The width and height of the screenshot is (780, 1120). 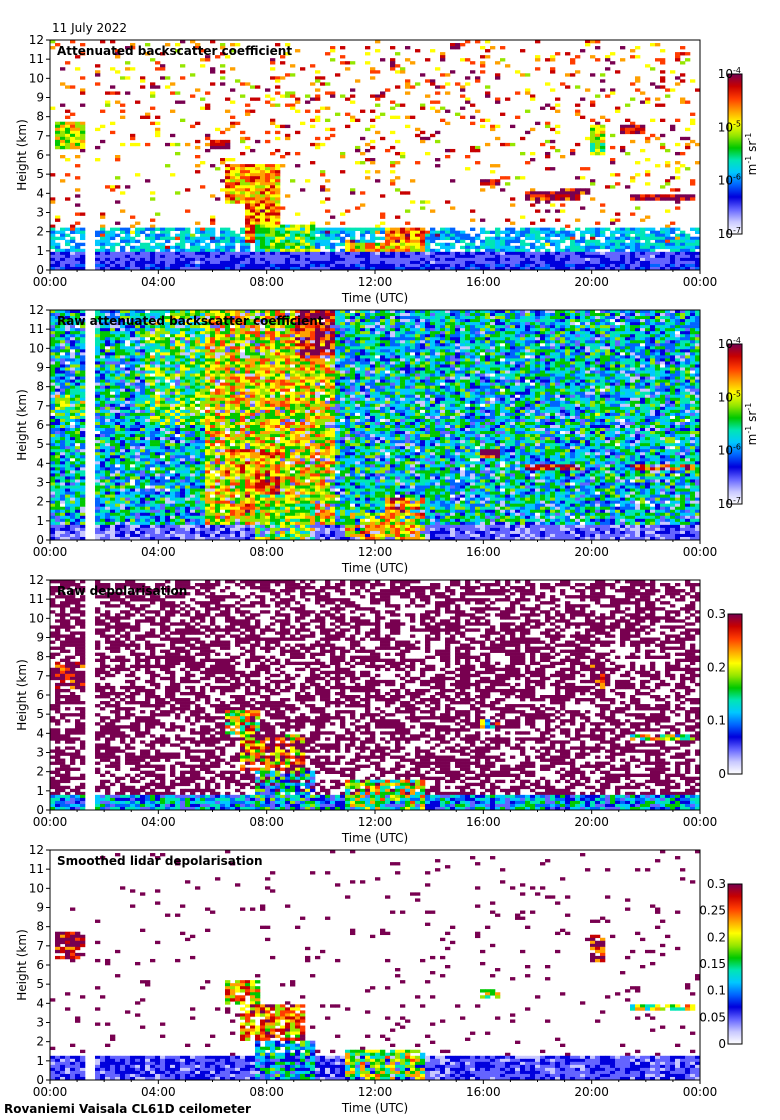 What do you see at coordinates (751, 154) in the screenshot?
I see `colorbar-unit: m-1 sr-1` at bounding box center [751, 154].